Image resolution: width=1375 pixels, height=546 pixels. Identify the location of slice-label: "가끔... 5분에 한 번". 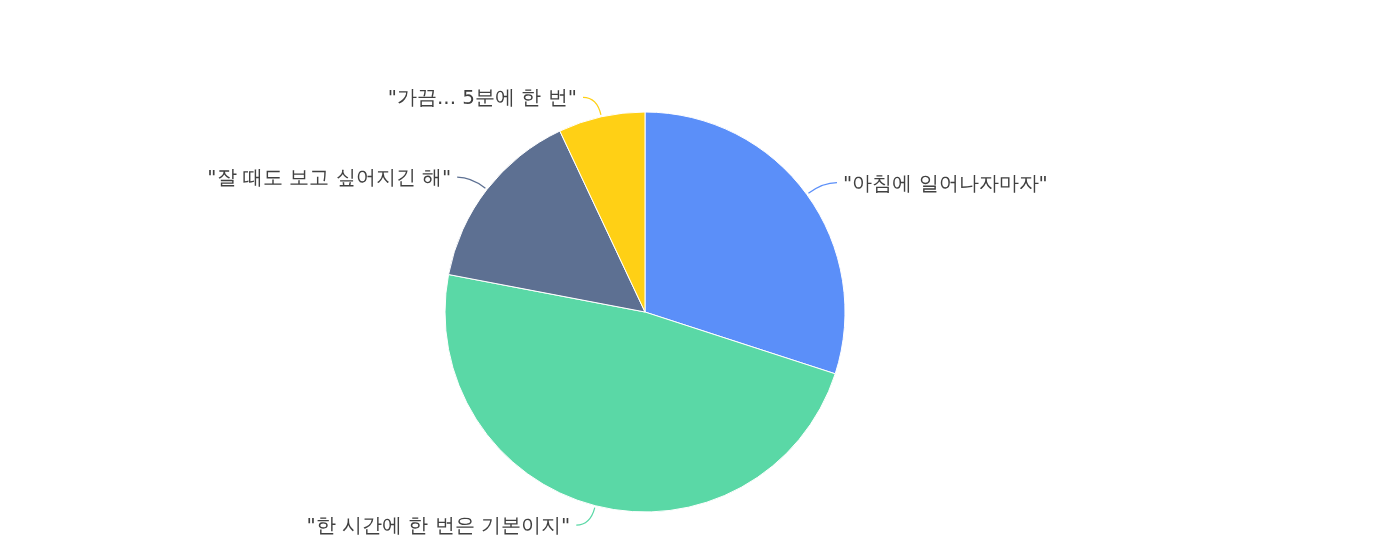
(482, 97).